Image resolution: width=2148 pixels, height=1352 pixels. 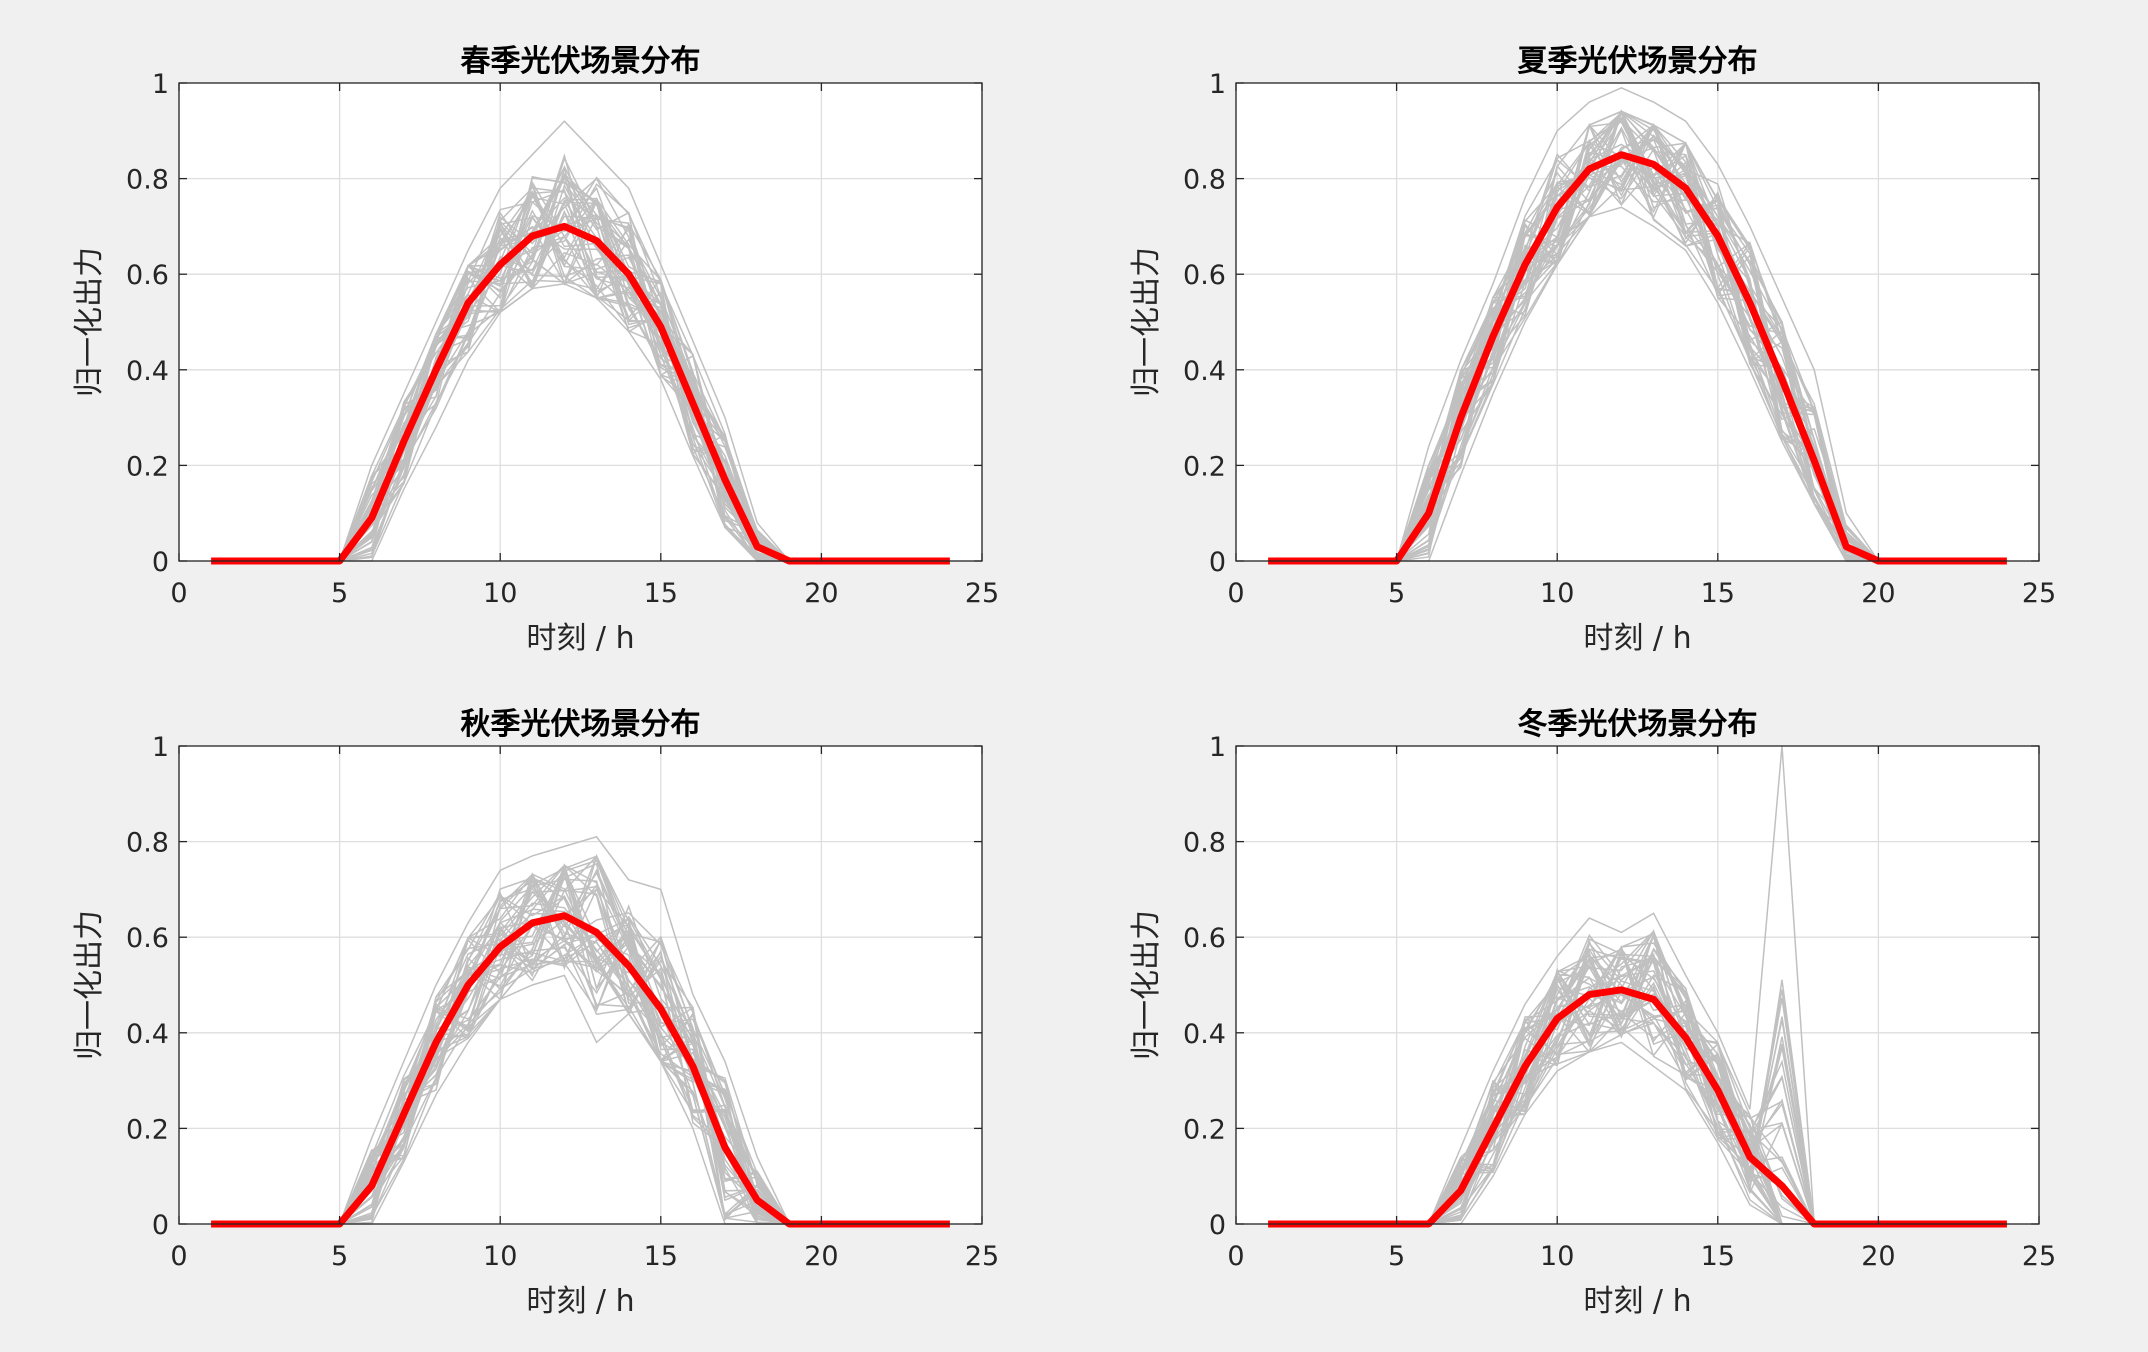 I want to click on chart-title: 冬季光伏场景分布, so click(x=1638, y=724).